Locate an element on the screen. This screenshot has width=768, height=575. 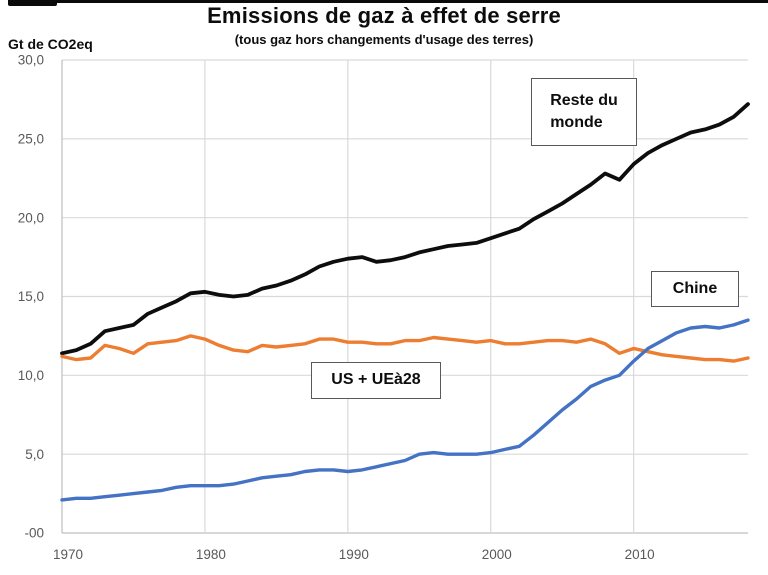
y-tick-label: 25,0 is located at coordinates (31, 139).